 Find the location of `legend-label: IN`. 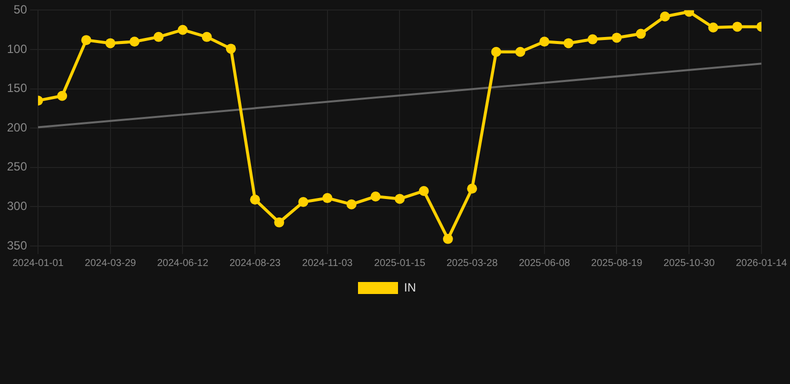

legend-label: IN is located at coordinates (410, 287).